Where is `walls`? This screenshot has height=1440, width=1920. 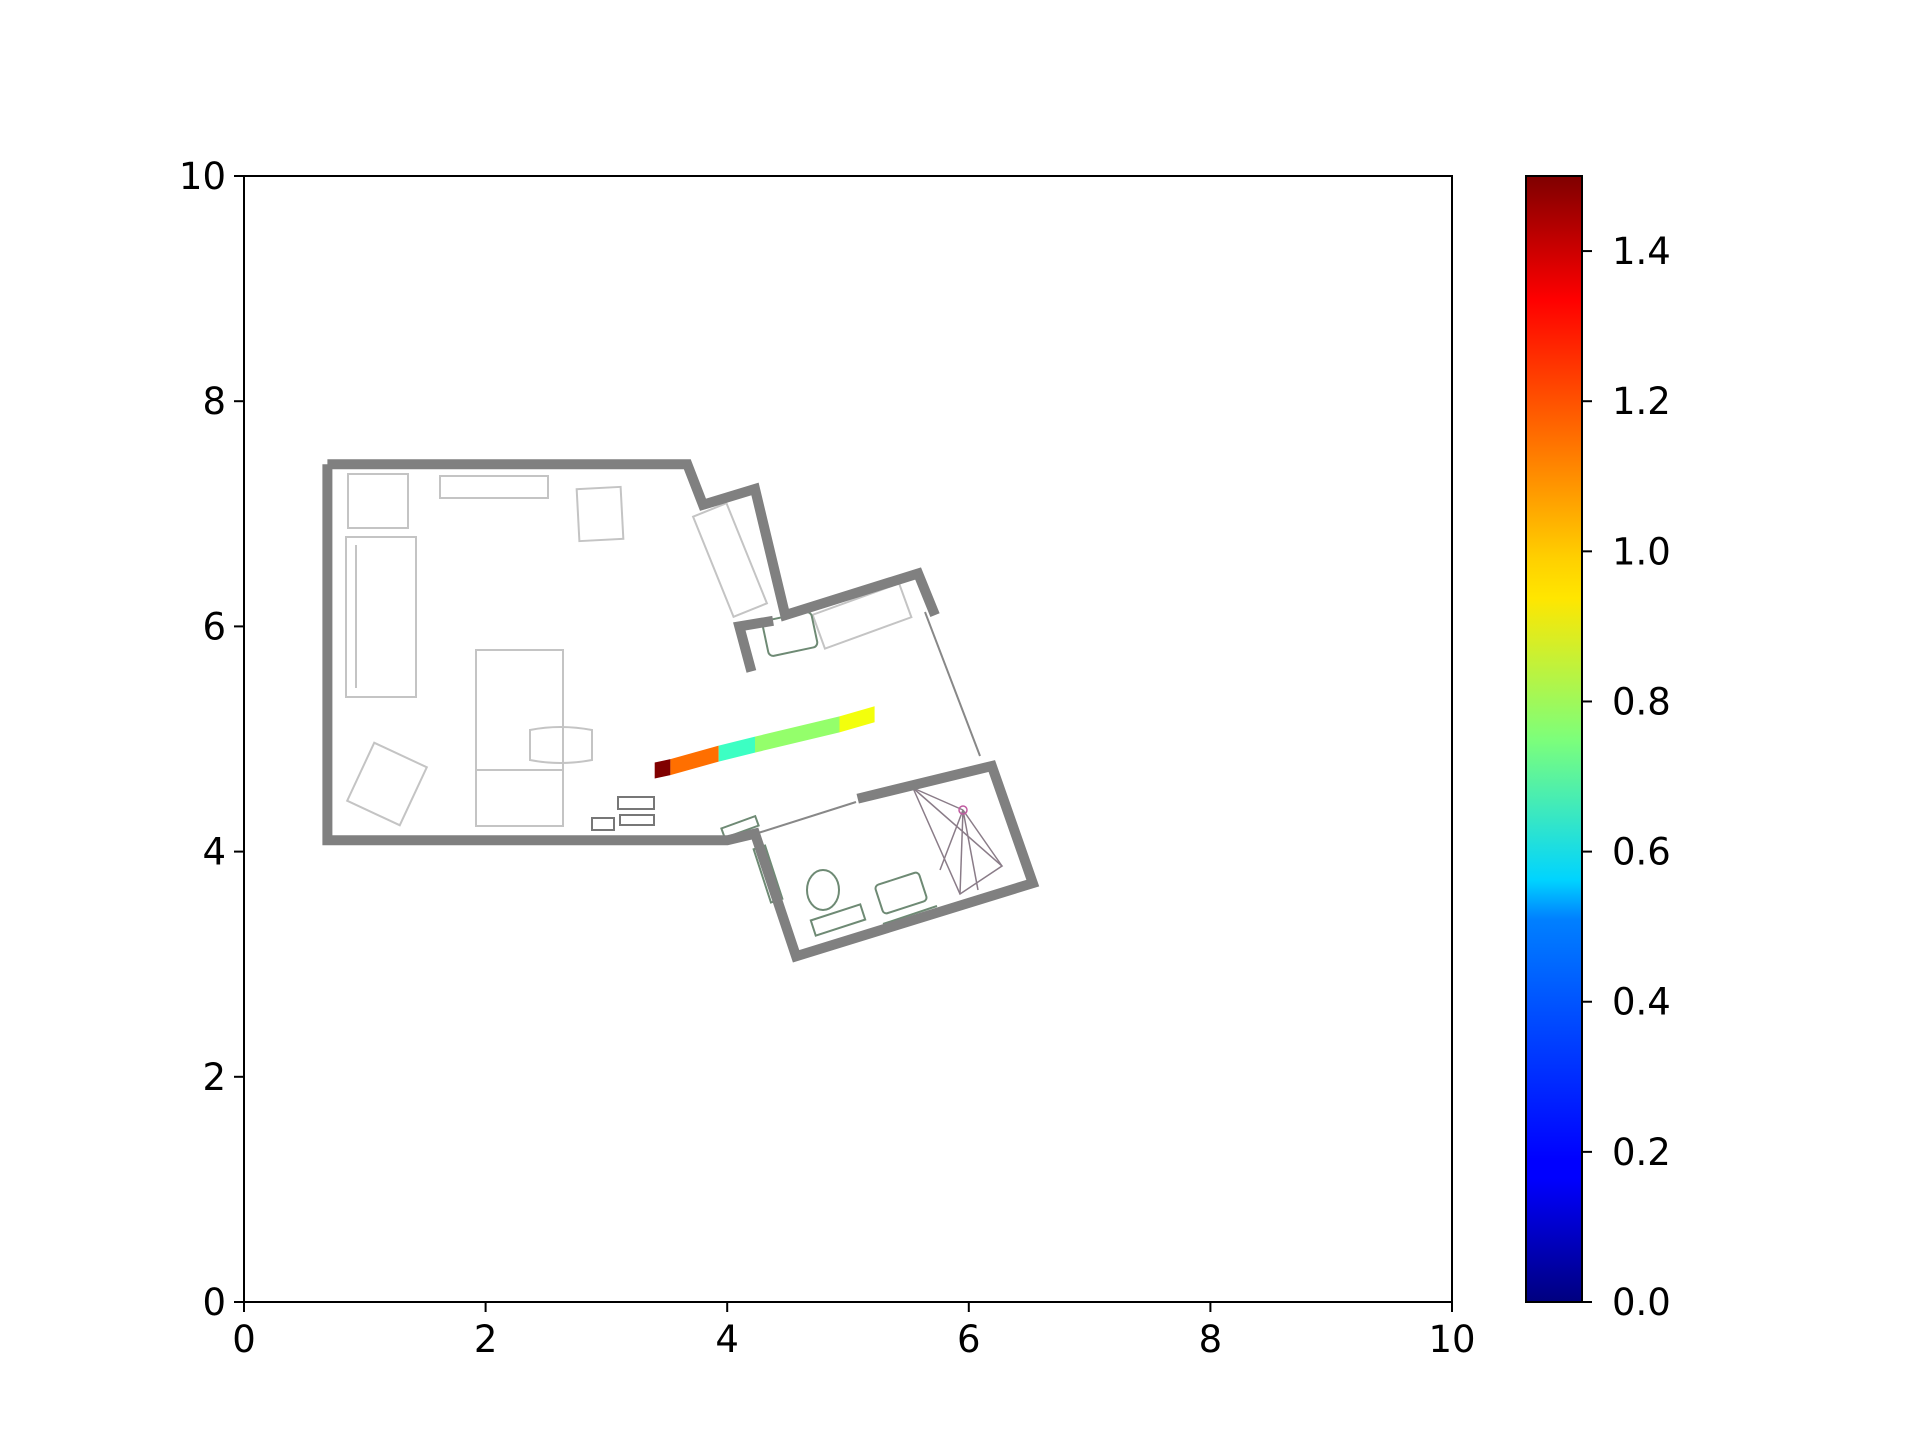
walls is located at coordinates (681, 711).